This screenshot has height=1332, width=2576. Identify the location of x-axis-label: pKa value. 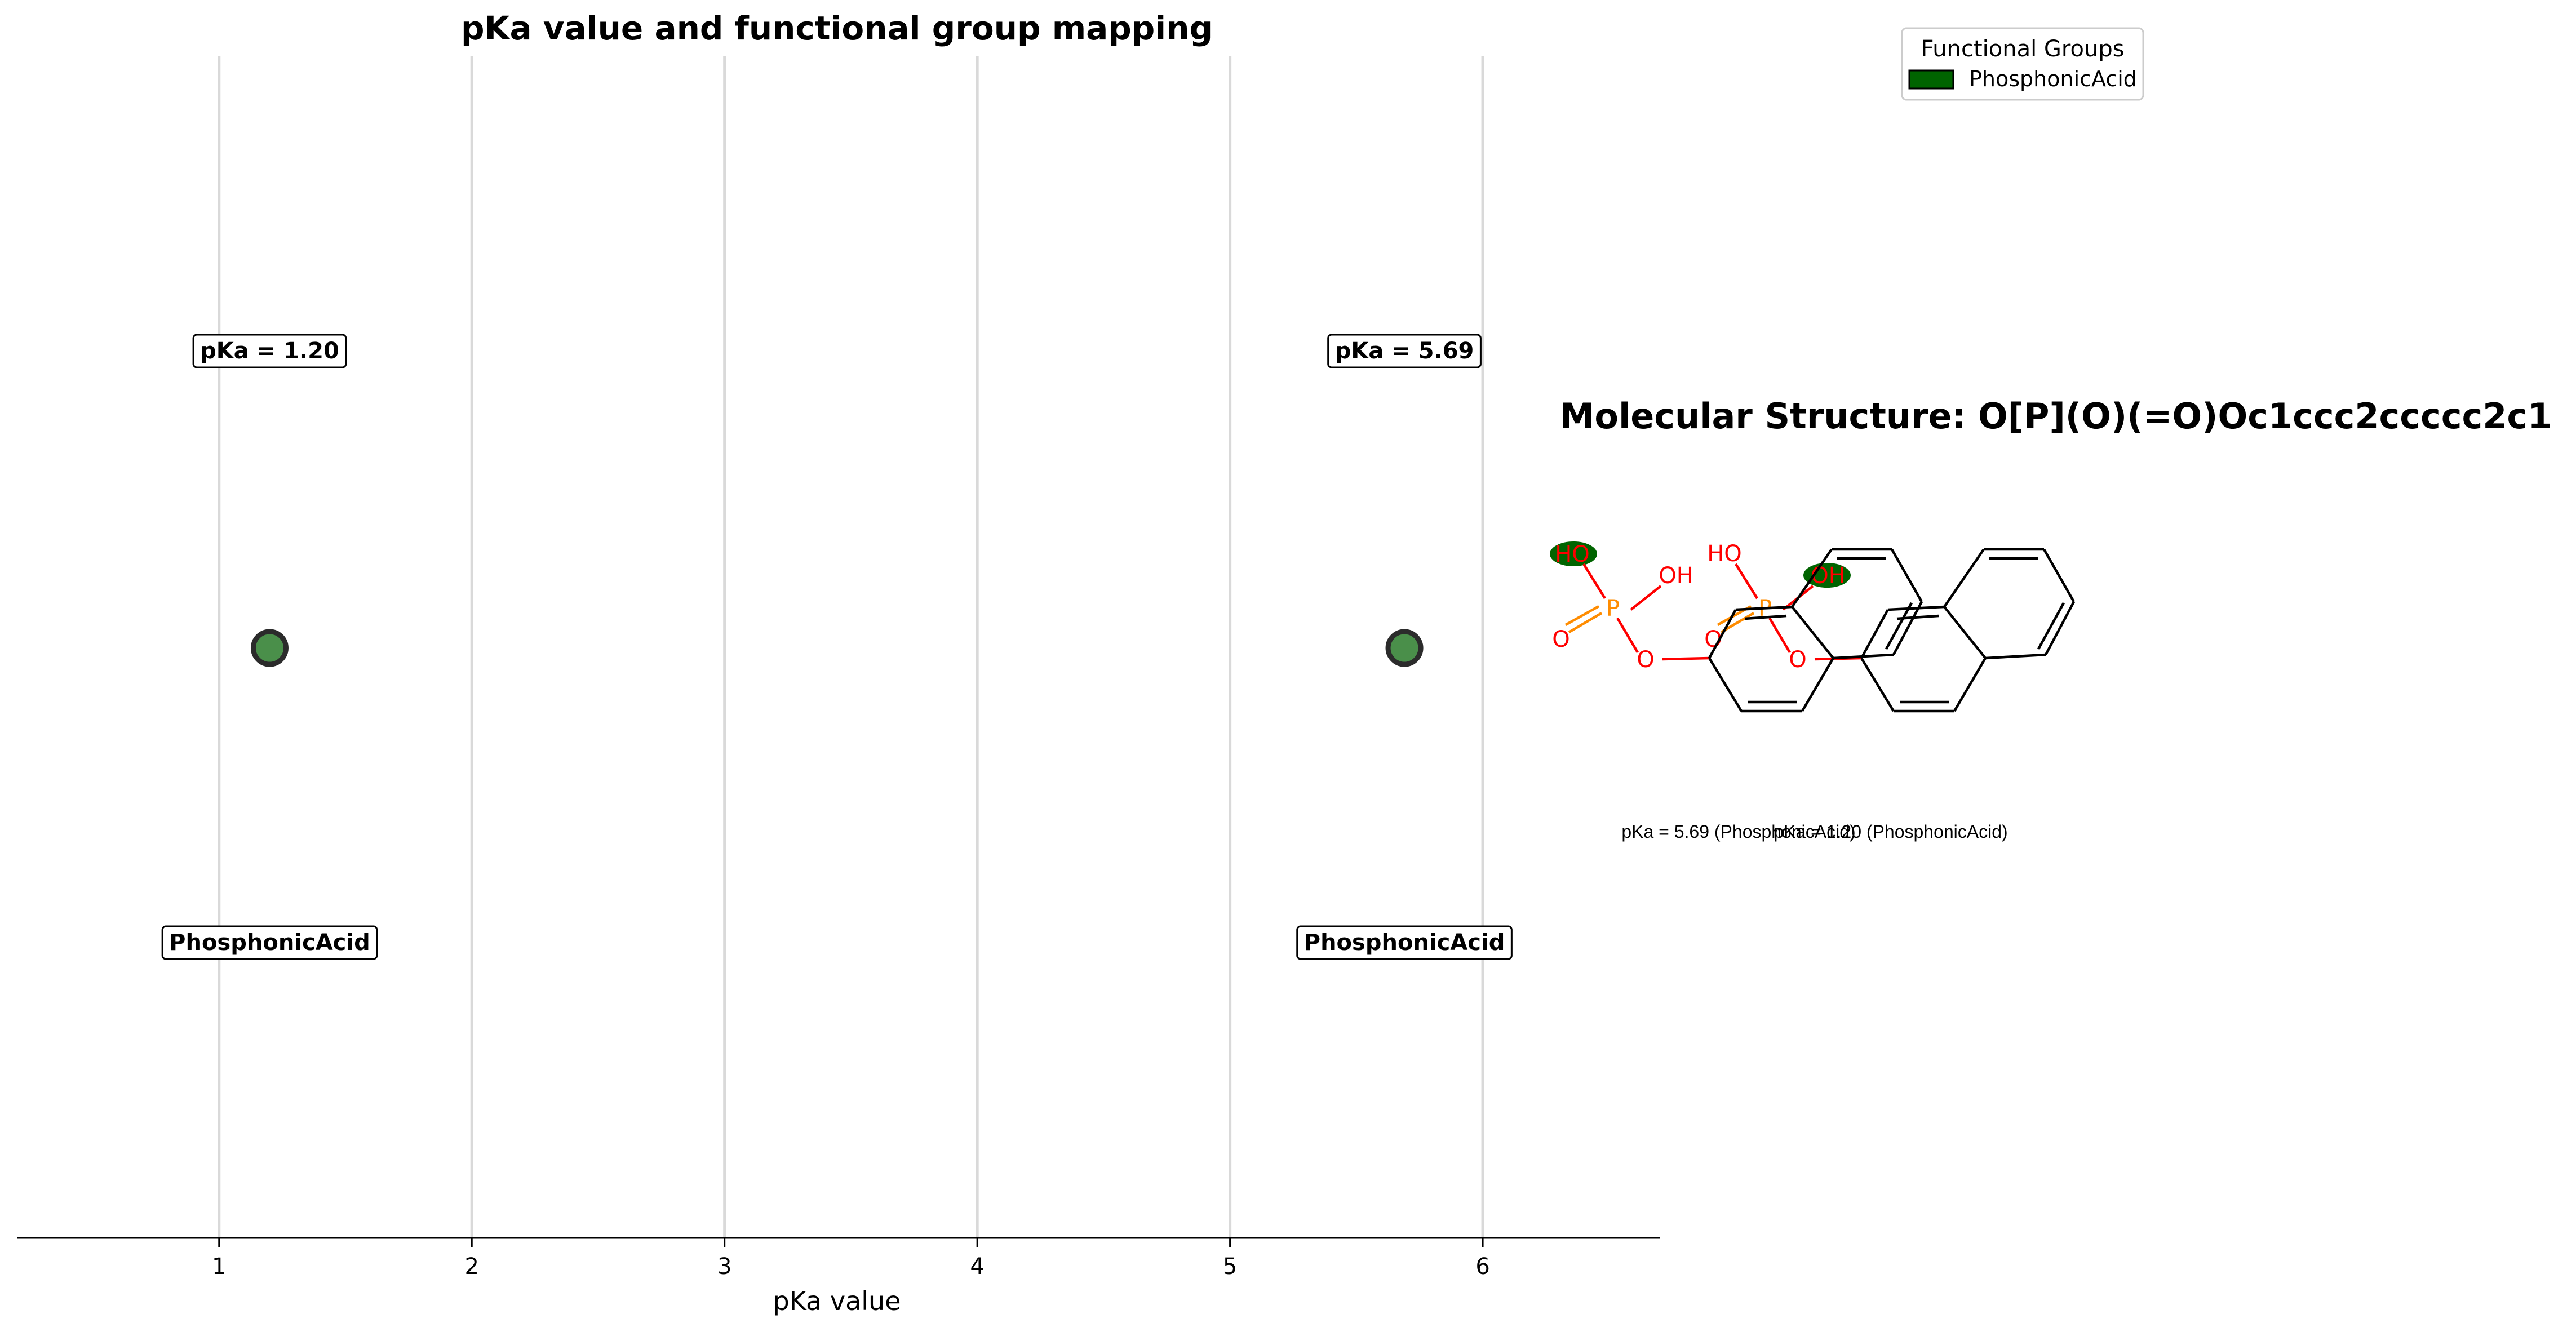
(837, 1301).